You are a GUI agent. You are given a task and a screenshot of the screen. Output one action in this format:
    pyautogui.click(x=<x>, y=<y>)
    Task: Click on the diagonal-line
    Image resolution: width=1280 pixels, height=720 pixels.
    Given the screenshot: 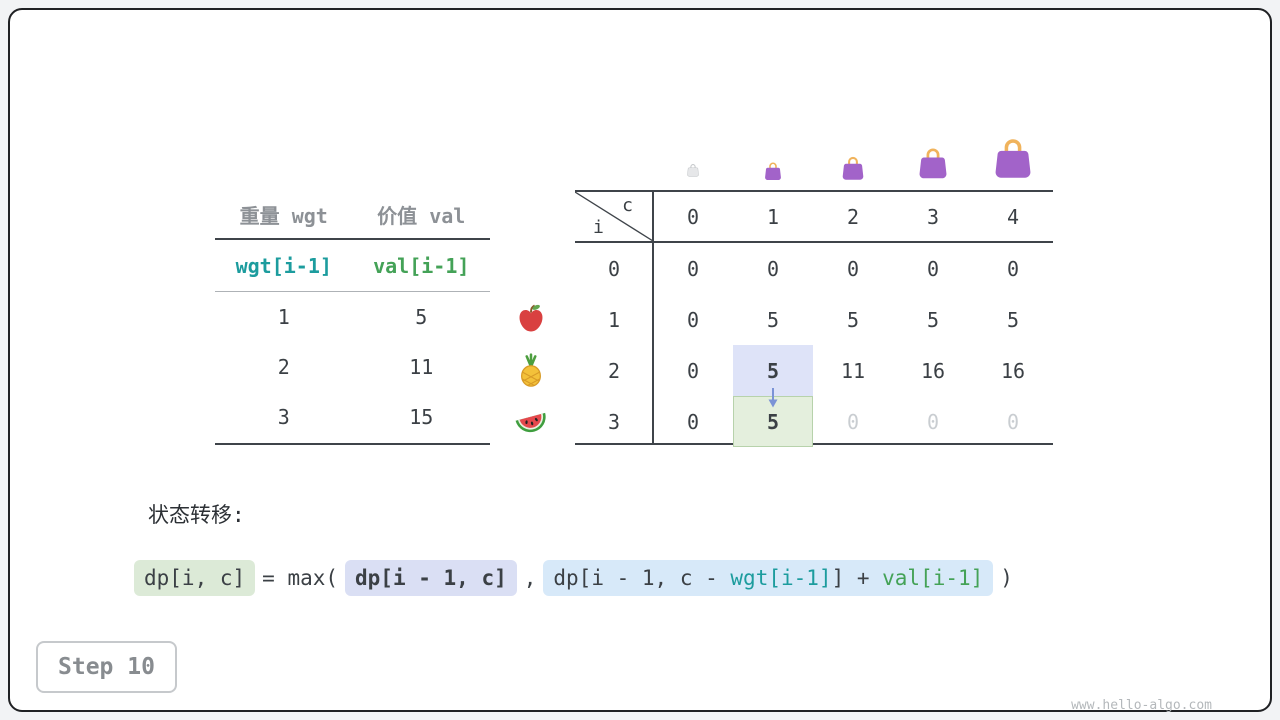 What is the action you would take?
    pyautogui.click(x=614, y=216)
    